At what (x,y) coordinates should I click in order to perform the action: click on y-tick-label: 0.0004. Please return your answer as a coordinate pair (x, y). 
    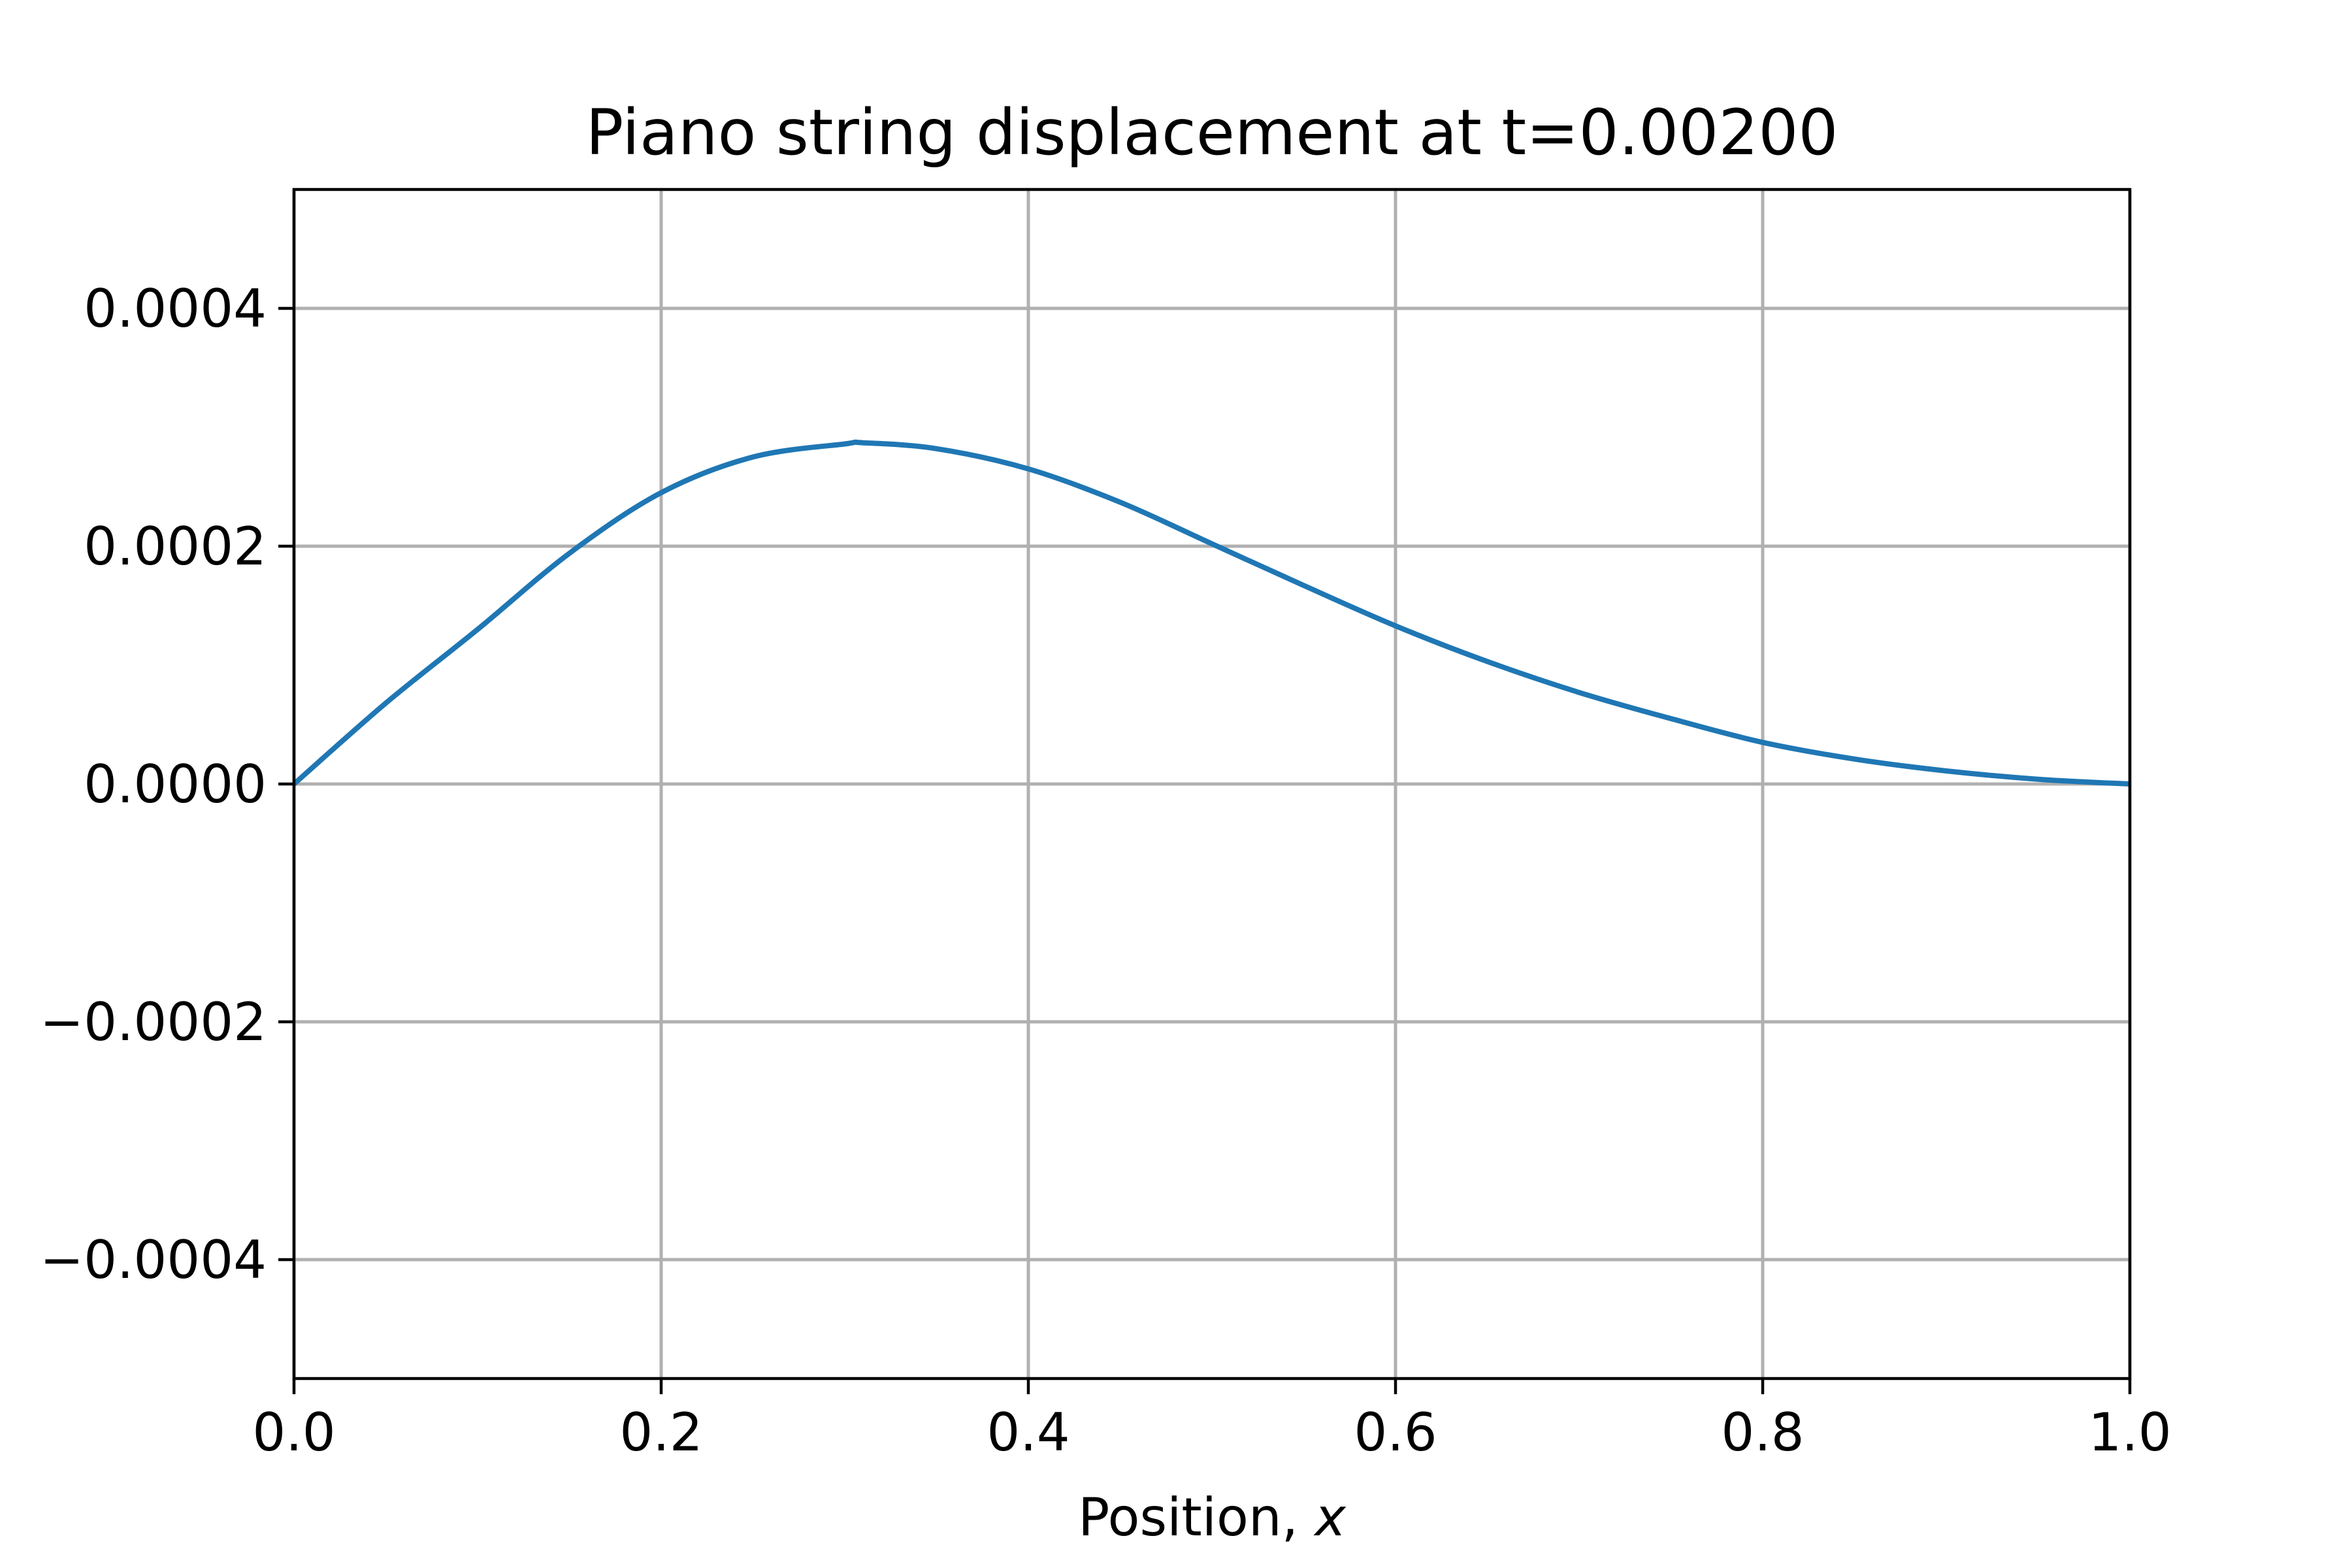
    Looking at the image, I should click on (175, 308).